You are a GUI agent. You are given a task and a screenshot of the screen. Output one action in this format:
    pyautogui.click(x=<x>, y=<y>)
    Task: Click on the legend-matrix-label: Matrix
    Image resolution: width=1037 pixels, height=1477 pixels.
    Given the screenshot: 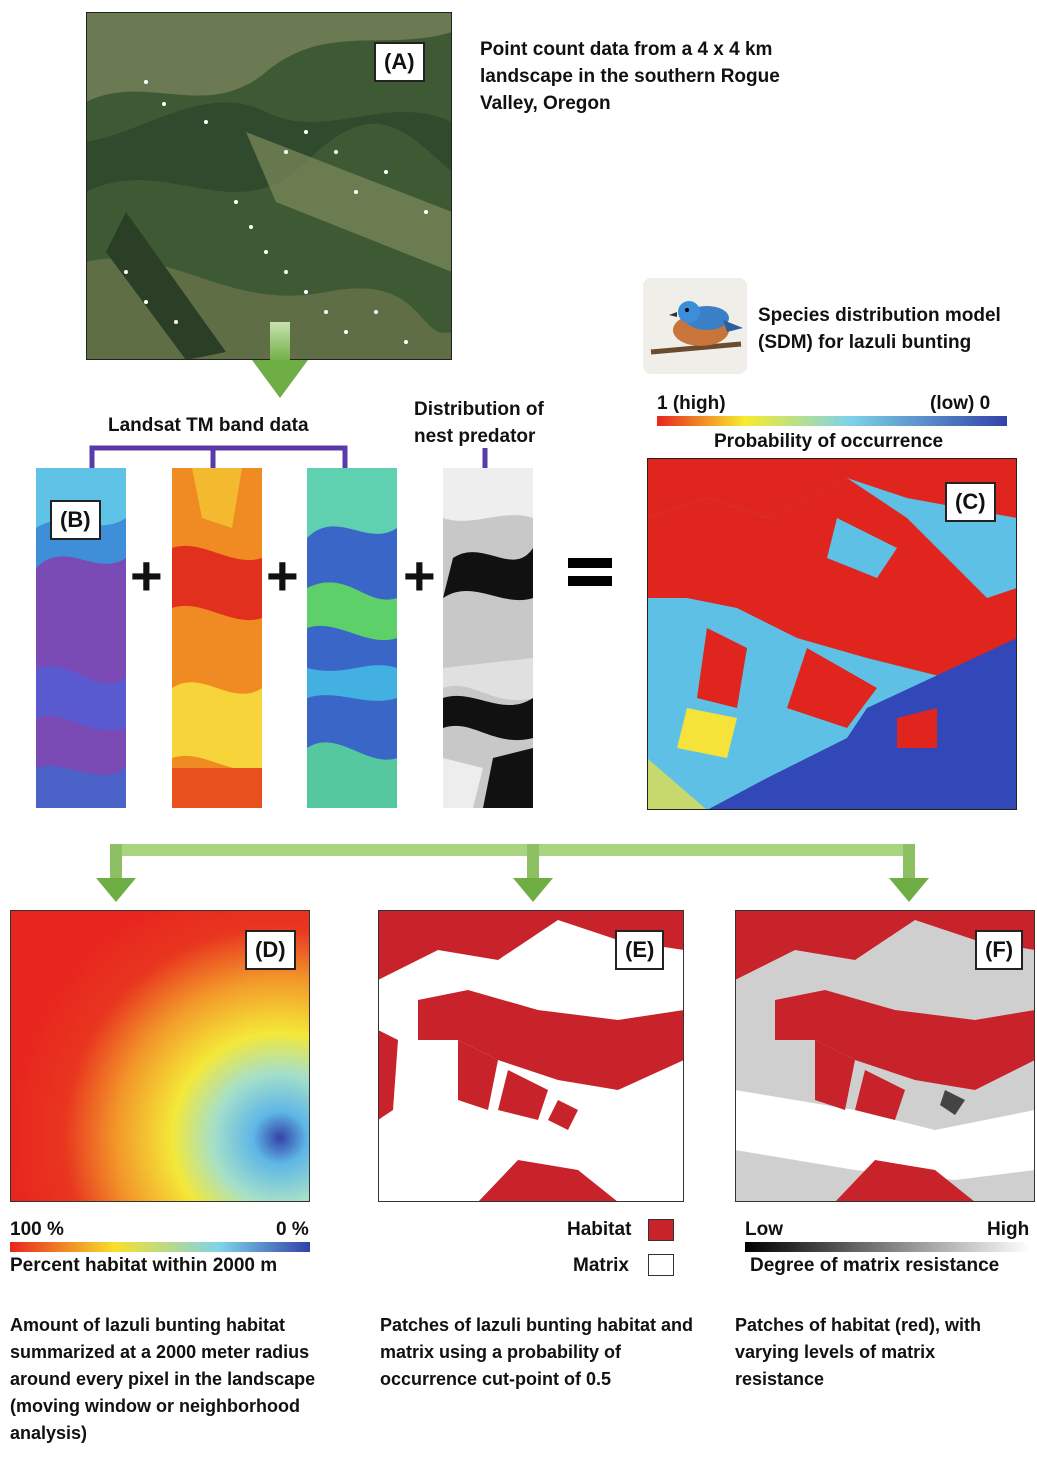 What is the action you would take?
    pyautogui.click(x=601, y=1265)
    